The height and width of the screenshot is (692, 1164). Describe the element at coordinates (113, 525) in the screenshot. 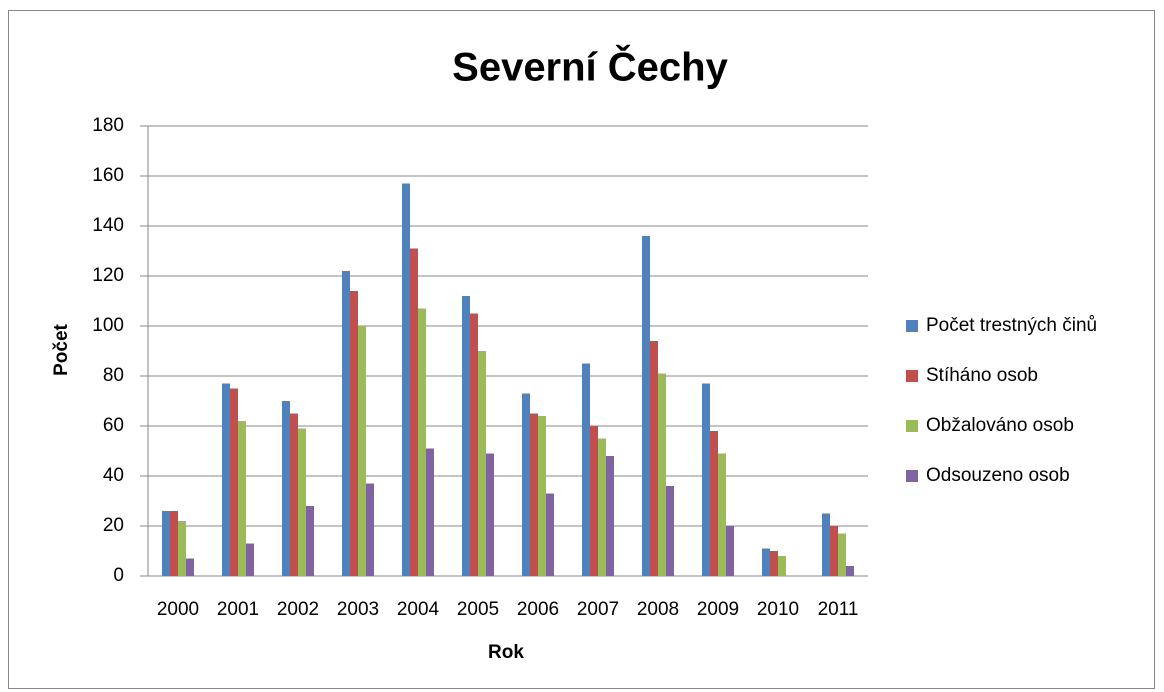

I see `y-tick-label: 20` at that location.